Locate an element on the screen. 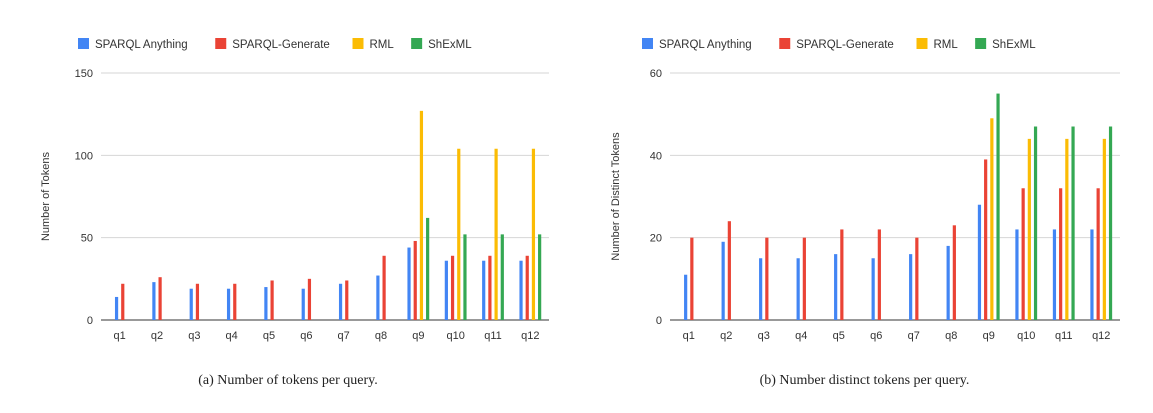  y-tick-label: 20 is located at coordinates (656, 239).